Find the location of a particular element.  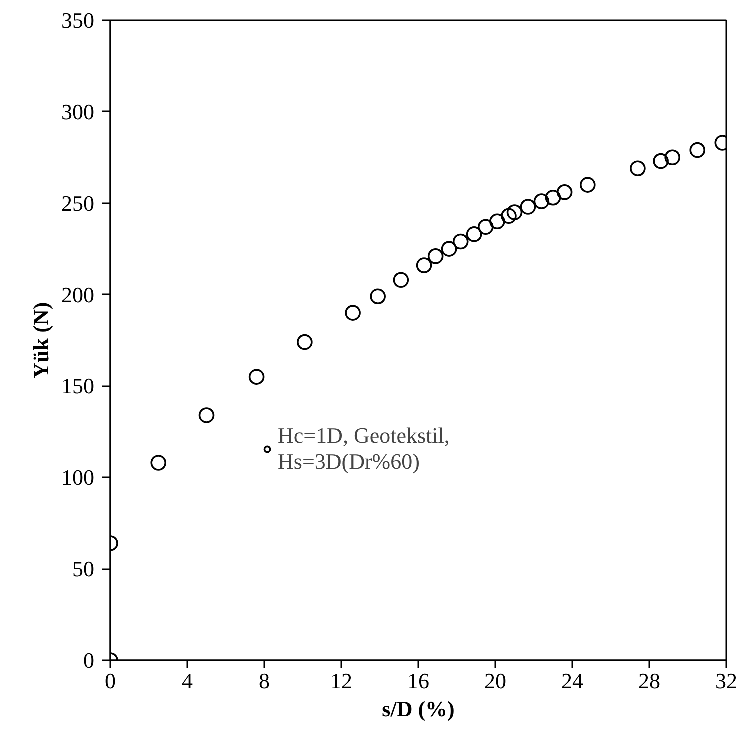

x-tick-label: 20 is located at coordinates (495, 681).